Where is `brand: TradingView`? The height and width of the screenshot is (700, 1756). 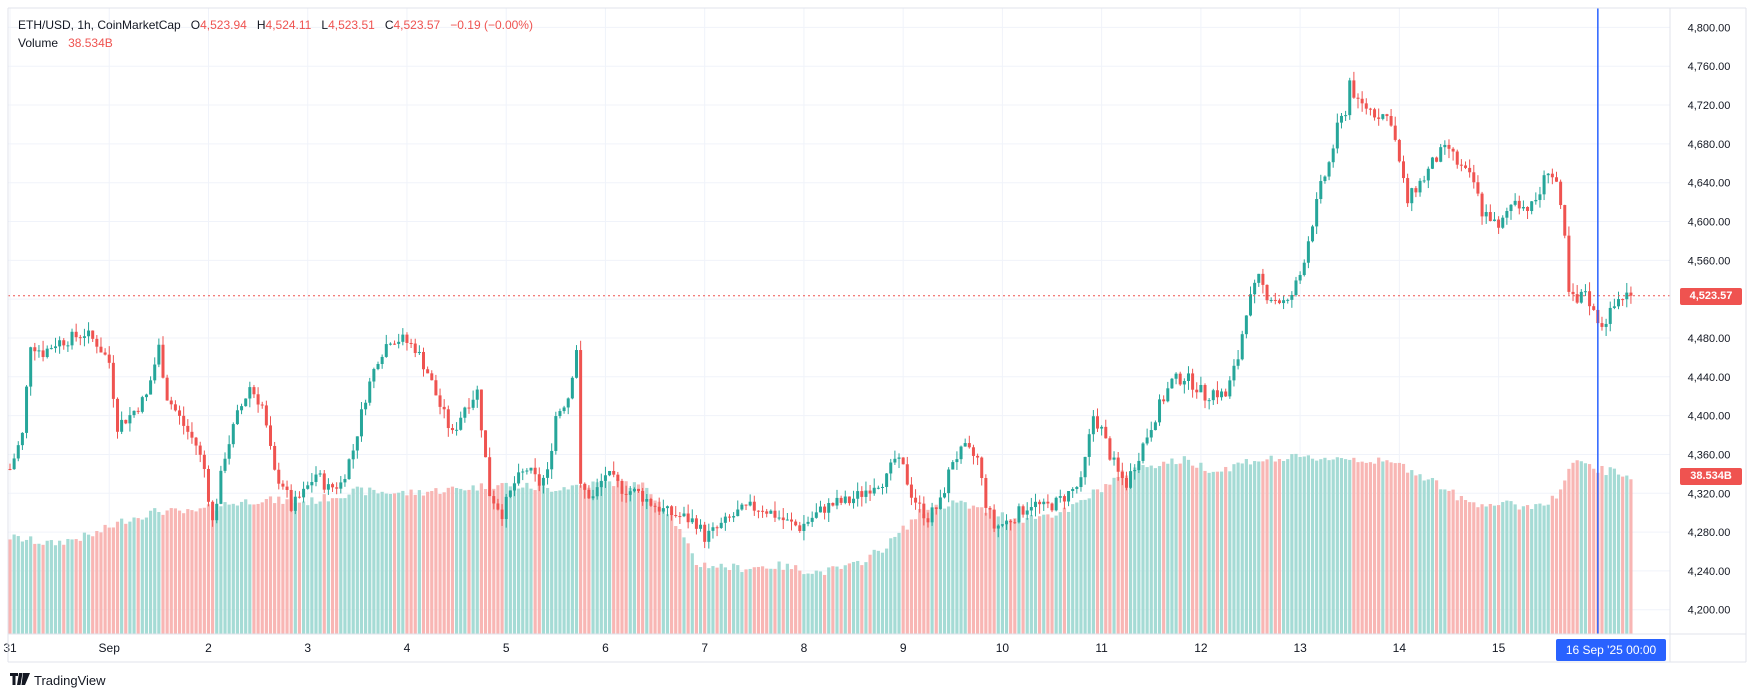
brand: TradingView is located at coordinates (58, 680).